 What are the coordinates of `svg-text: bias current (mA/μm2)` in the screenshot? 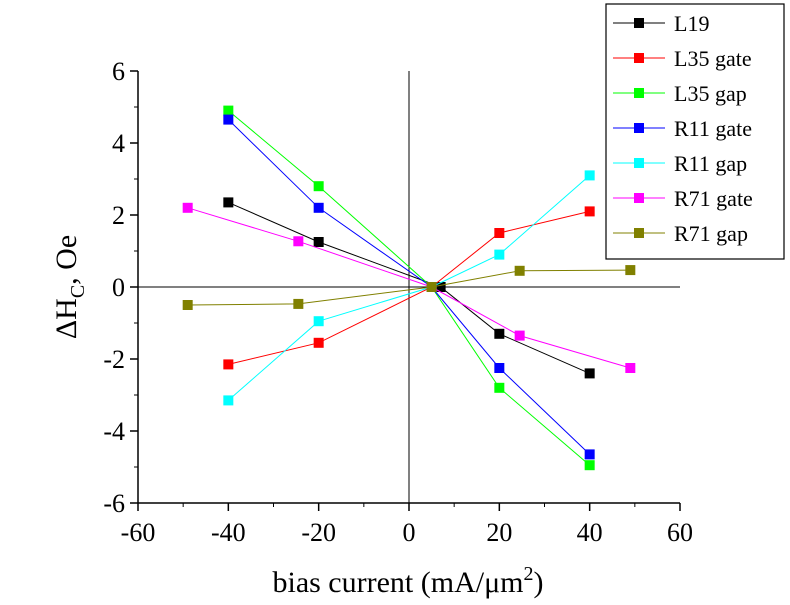 It's located at (407, 581).